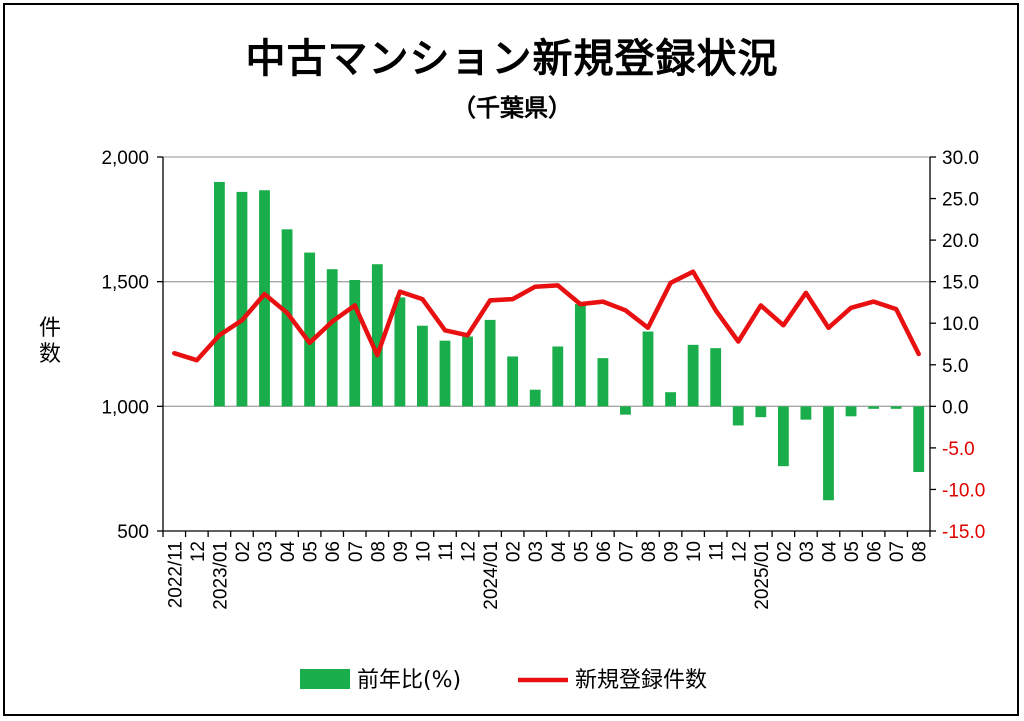  Describe the element at coordinates (955, 407) in the screenshot. I see `right-tick-label: 0.0` at that location.